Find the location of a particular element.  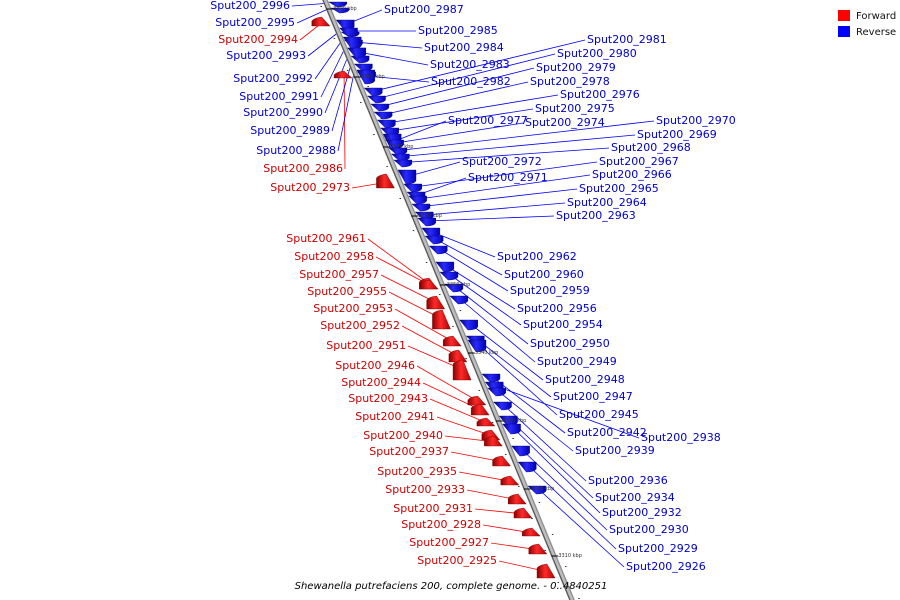

gene-label: Sput200_2927 is located at coordinates (449, 542).